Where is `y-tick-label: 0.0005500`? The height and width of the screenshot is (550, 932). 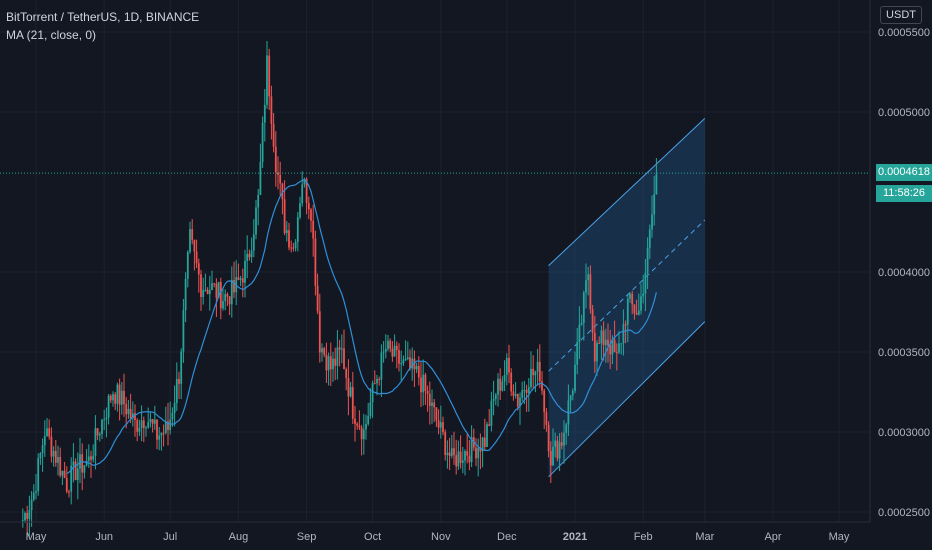
y-tick-label: 0.0005500 is located at coordinates (904, 33).